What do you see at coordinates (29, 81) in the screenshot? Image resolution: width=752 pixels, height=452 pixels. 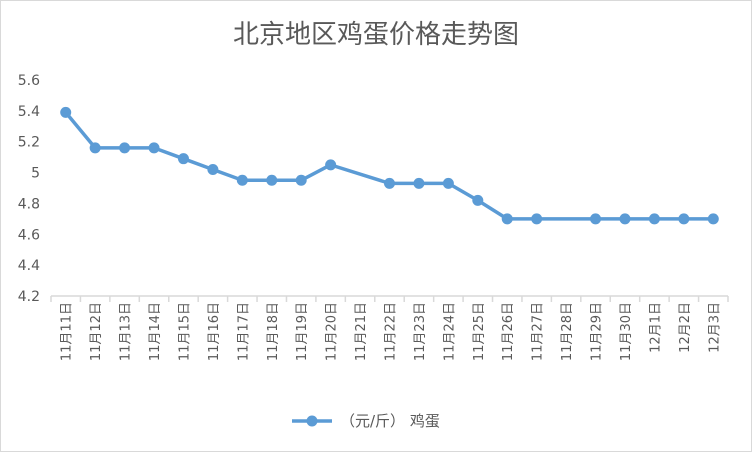 I see `y-tick-label: 5.6` at bounding box center [29, 81].